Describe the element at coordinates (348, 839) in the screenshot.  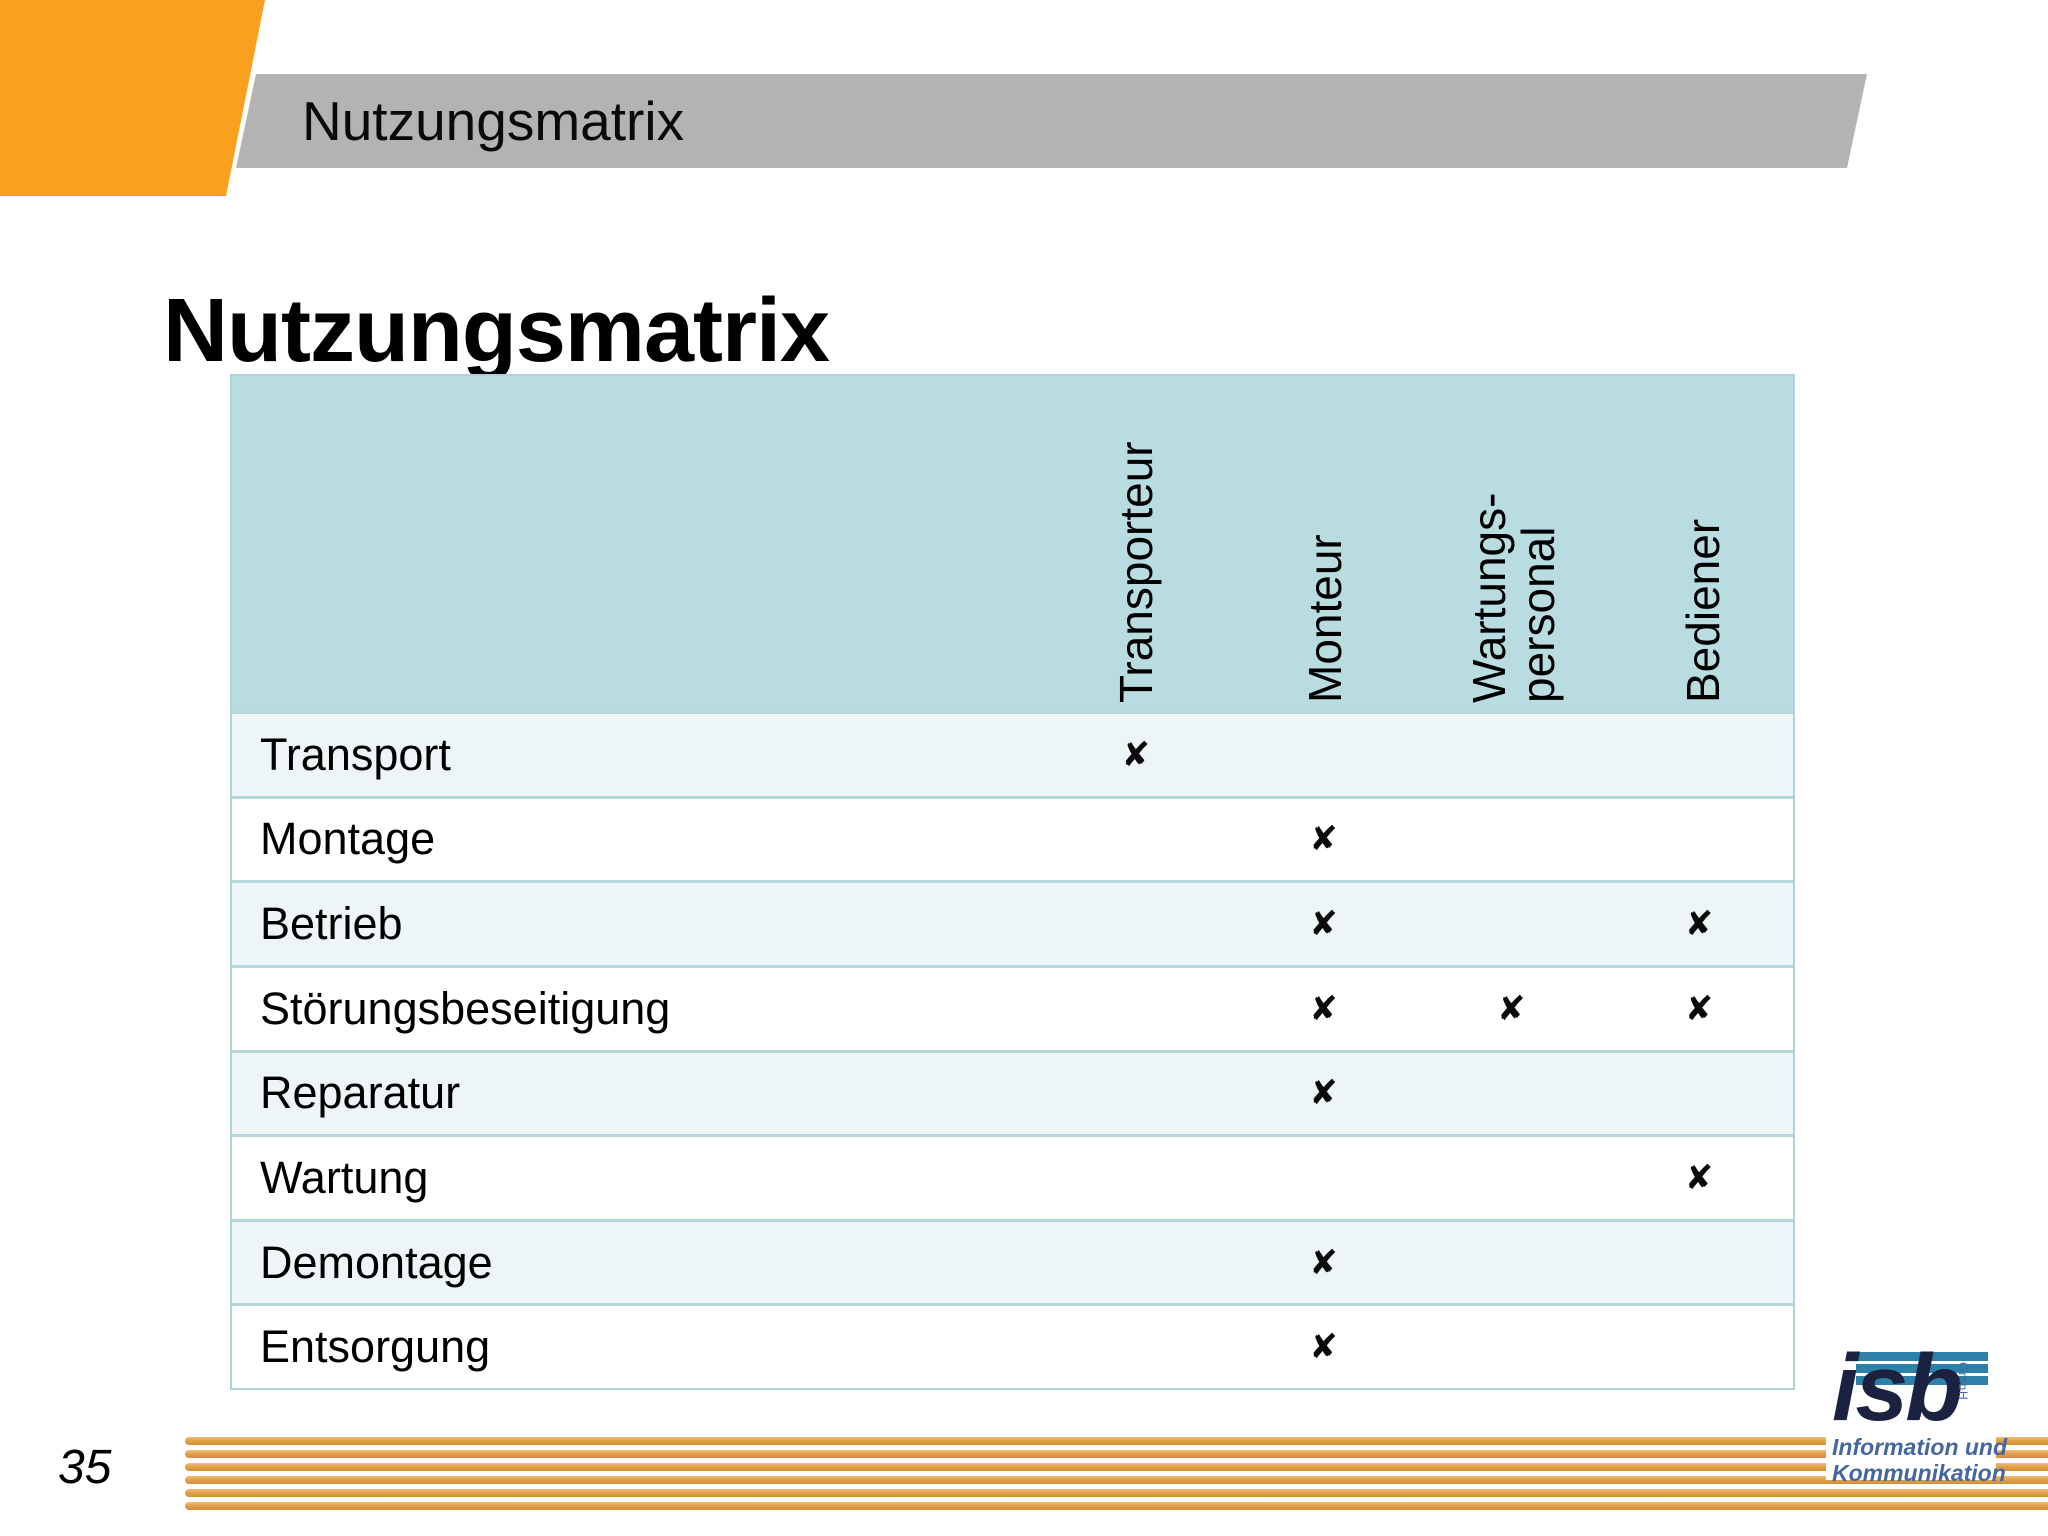
I see `row-label: Montage` at that location.